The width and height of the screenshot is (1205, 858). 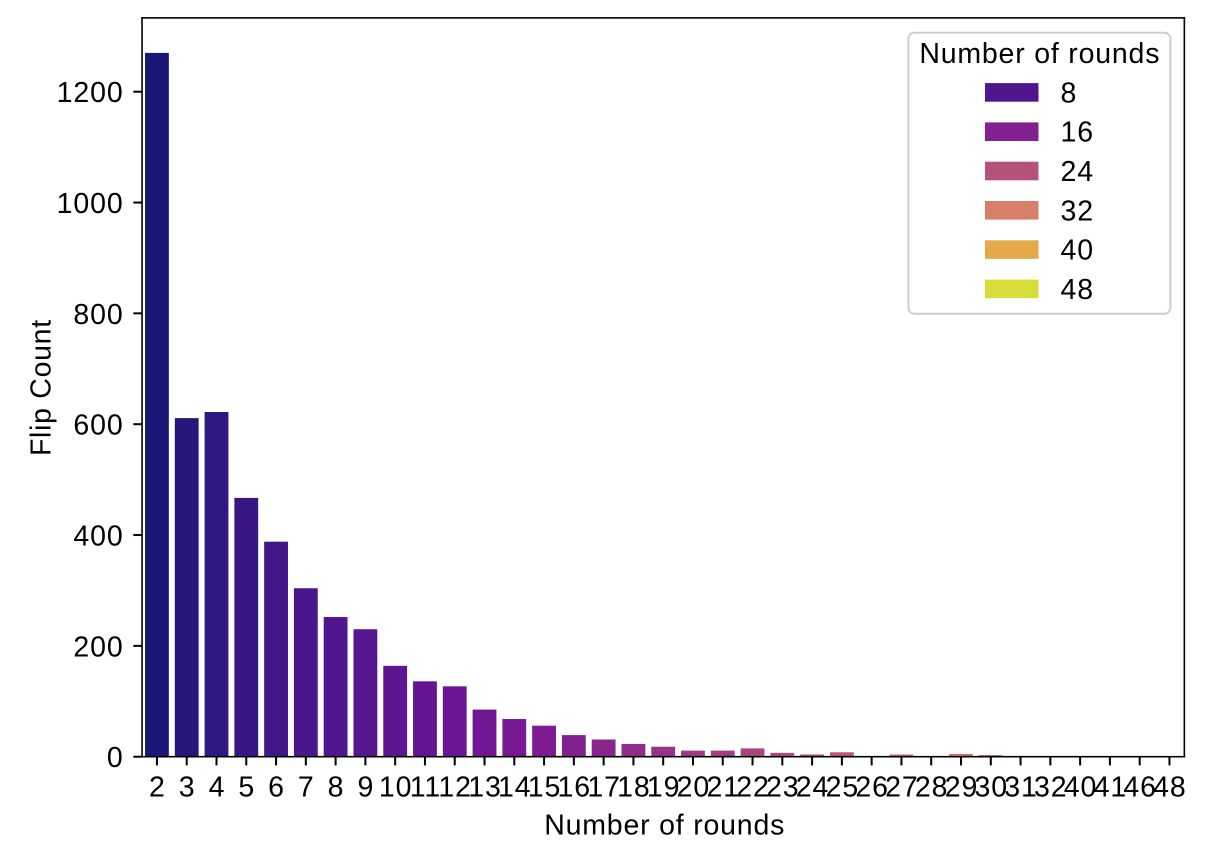 What do you see at coordinates (41, 387) in the screenshot?
I see `svg-text: Flip Count` at bounding box center [41, 387].